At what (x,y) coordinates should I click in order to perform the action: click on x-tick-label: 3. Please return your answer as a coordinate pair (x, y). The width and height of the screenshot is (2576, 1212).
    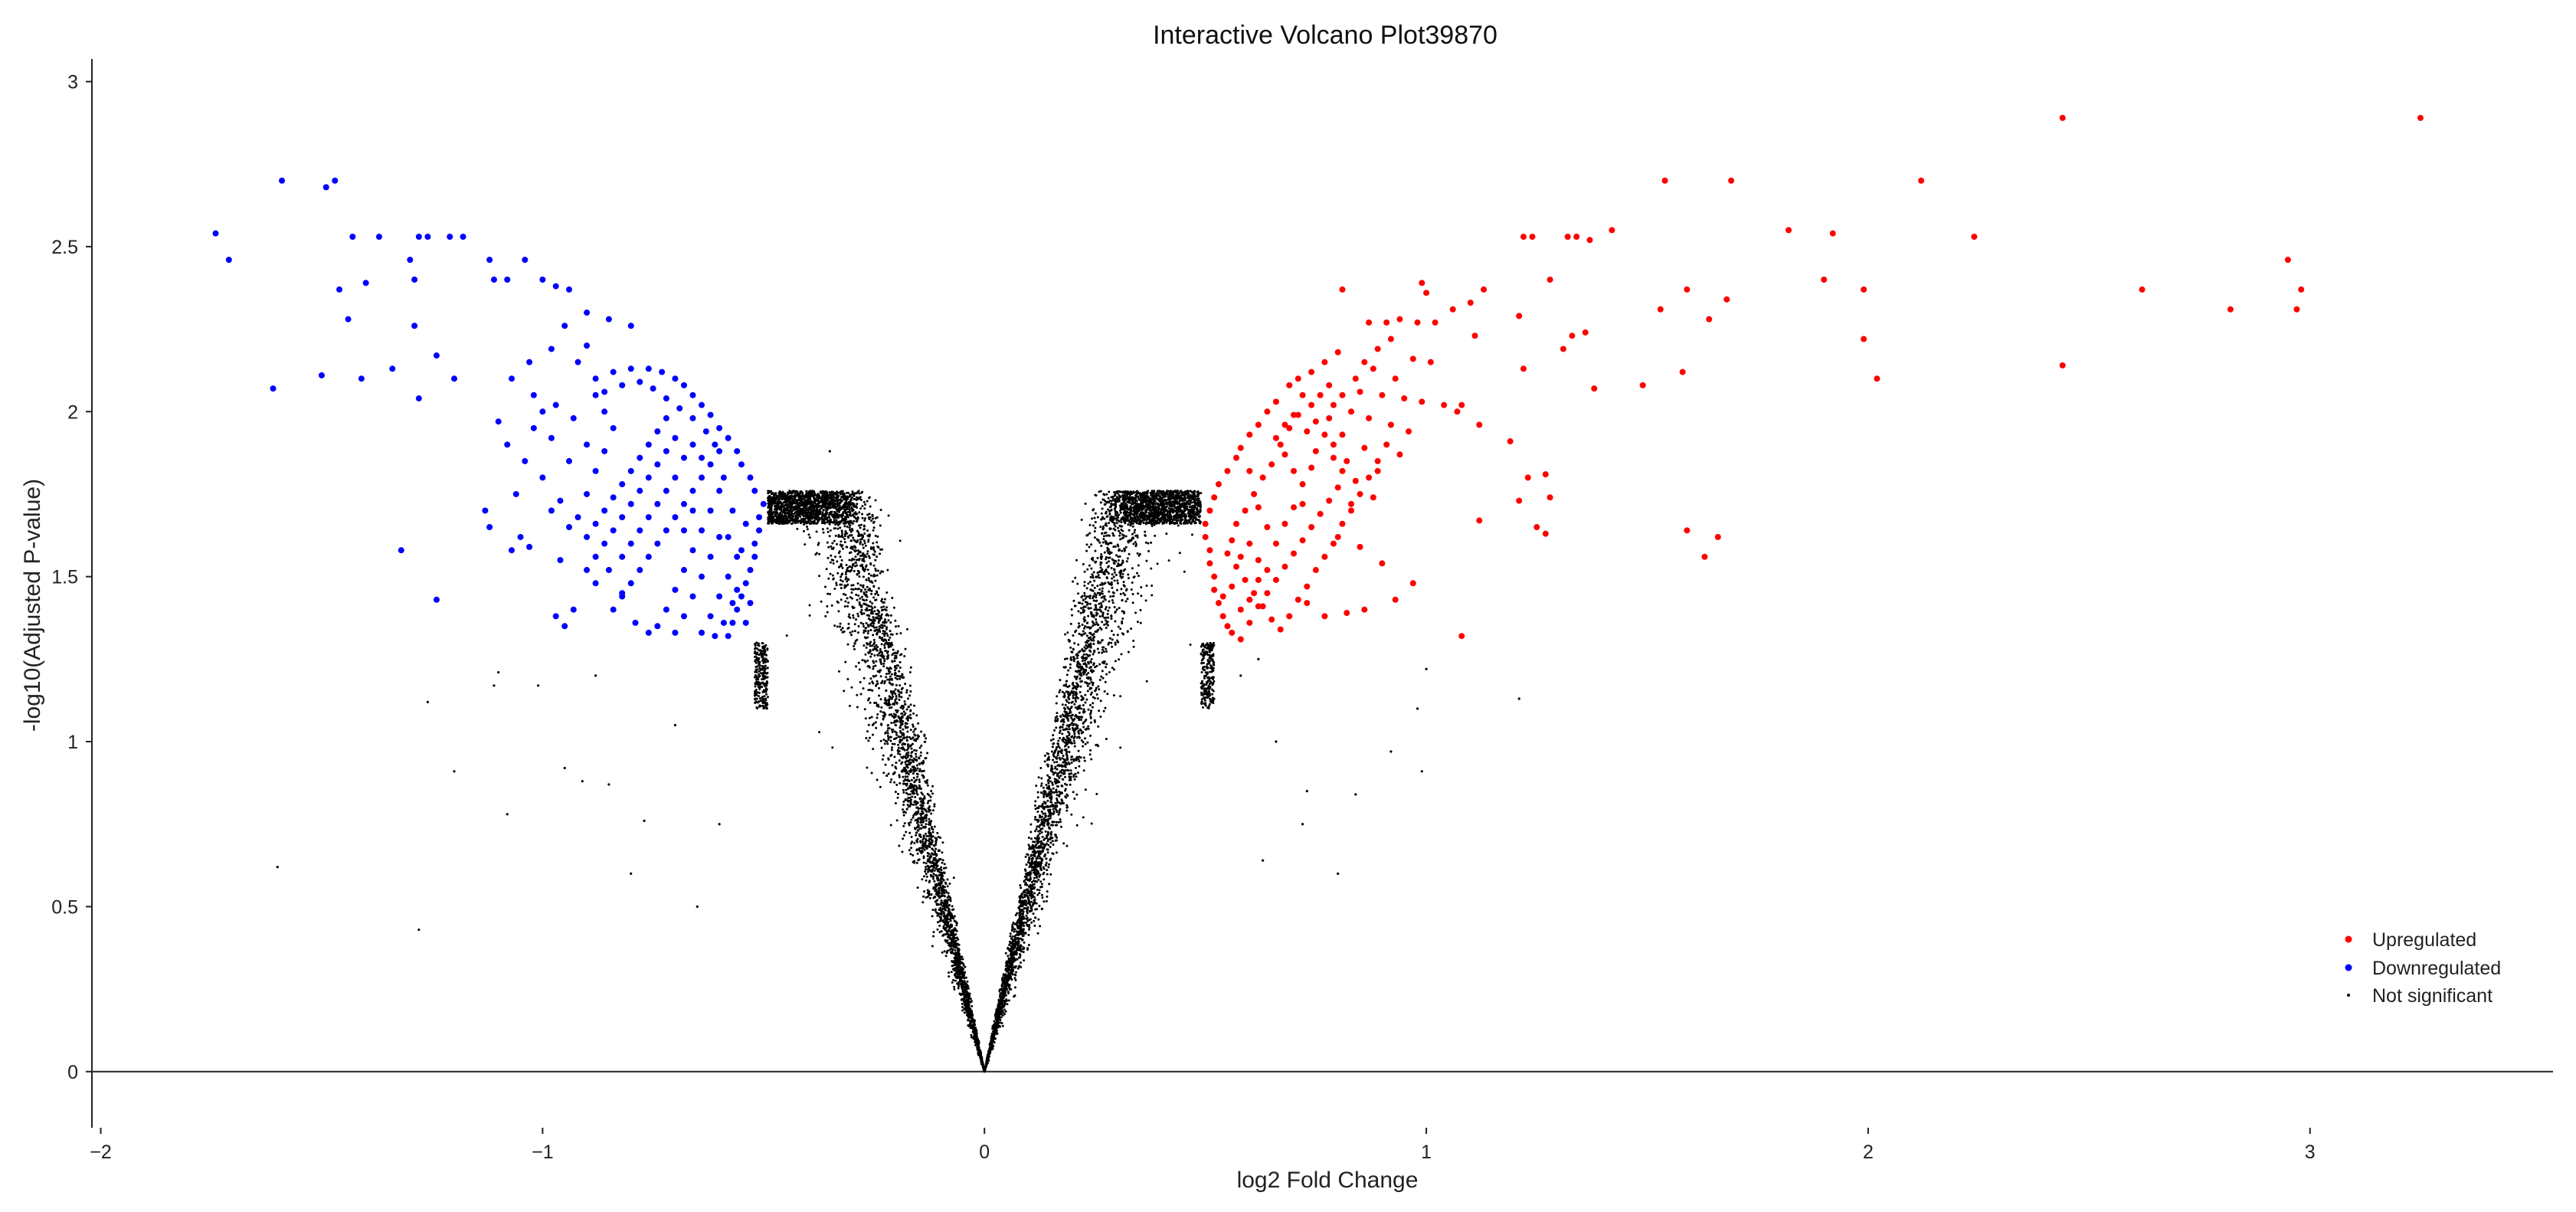
    Looking at the image, I should click on (2310, 1153).